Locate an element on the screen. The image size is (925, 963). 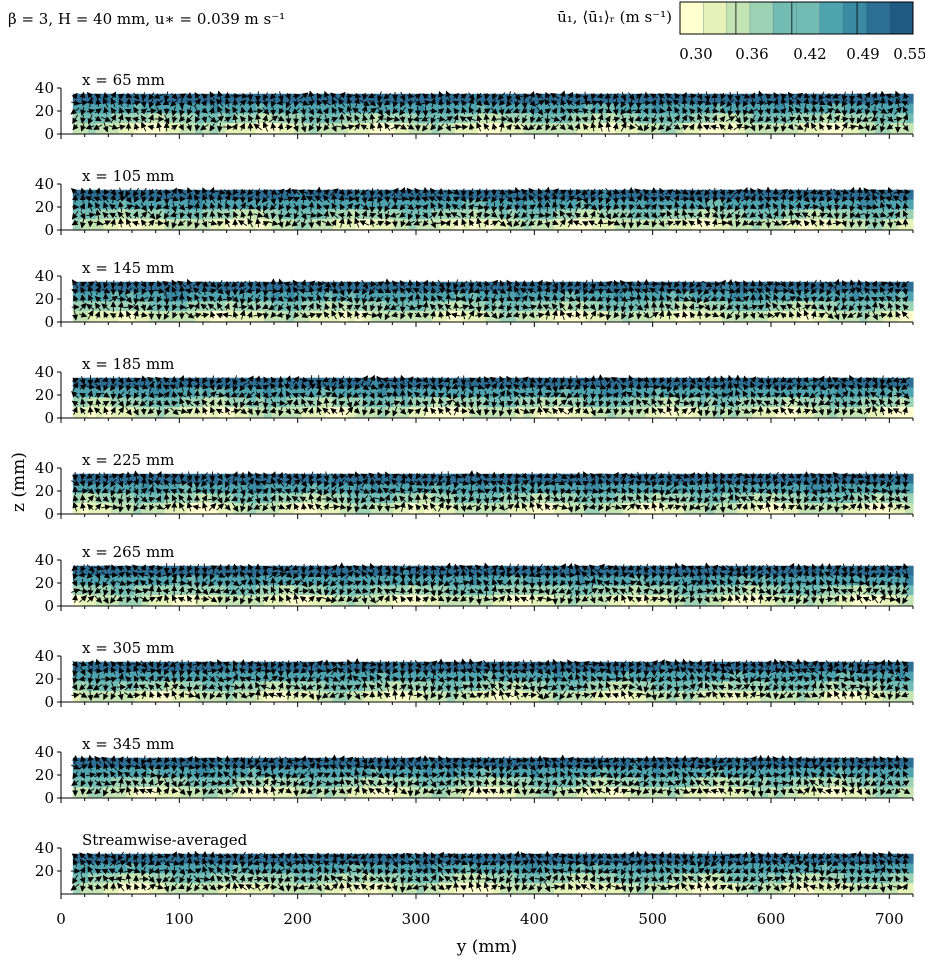
colorbar-label: ū₁, ⟨ū₁⟩ᵣ (m s⁻¹) is located at coordinates (614, 17).